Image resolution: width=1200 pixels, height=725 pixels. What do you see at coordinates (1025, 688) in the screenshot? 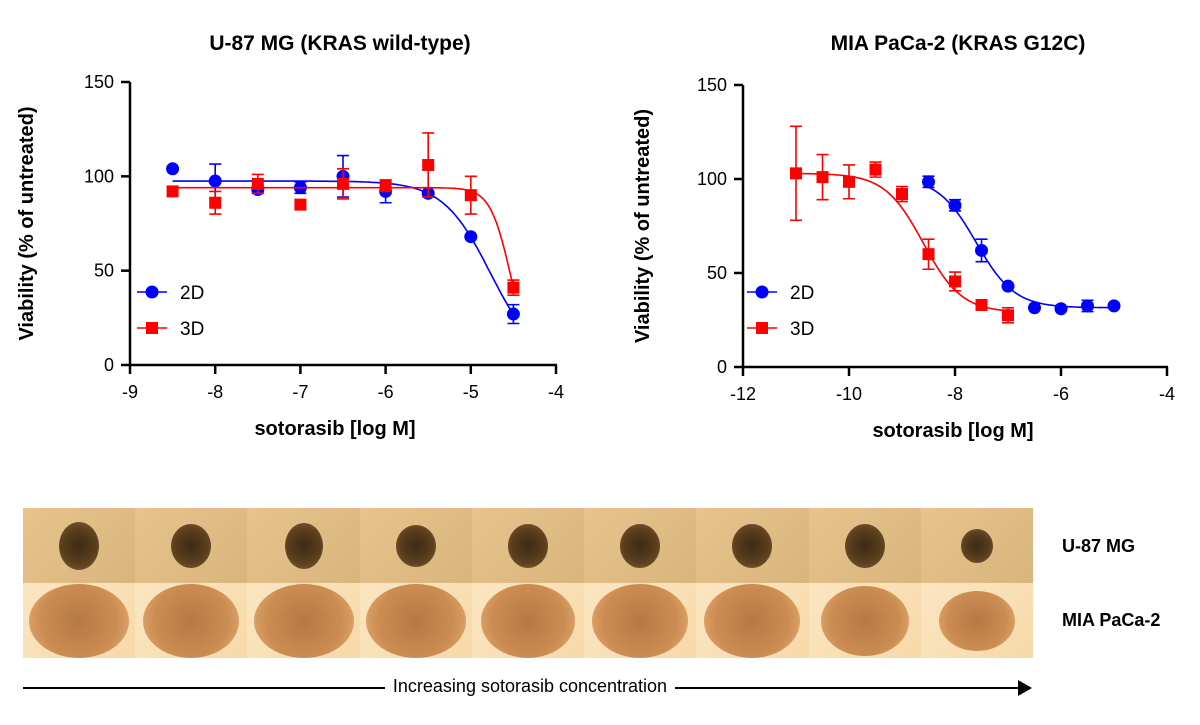
I see `arrow-head-icon` at bounding box center [1025, 688].